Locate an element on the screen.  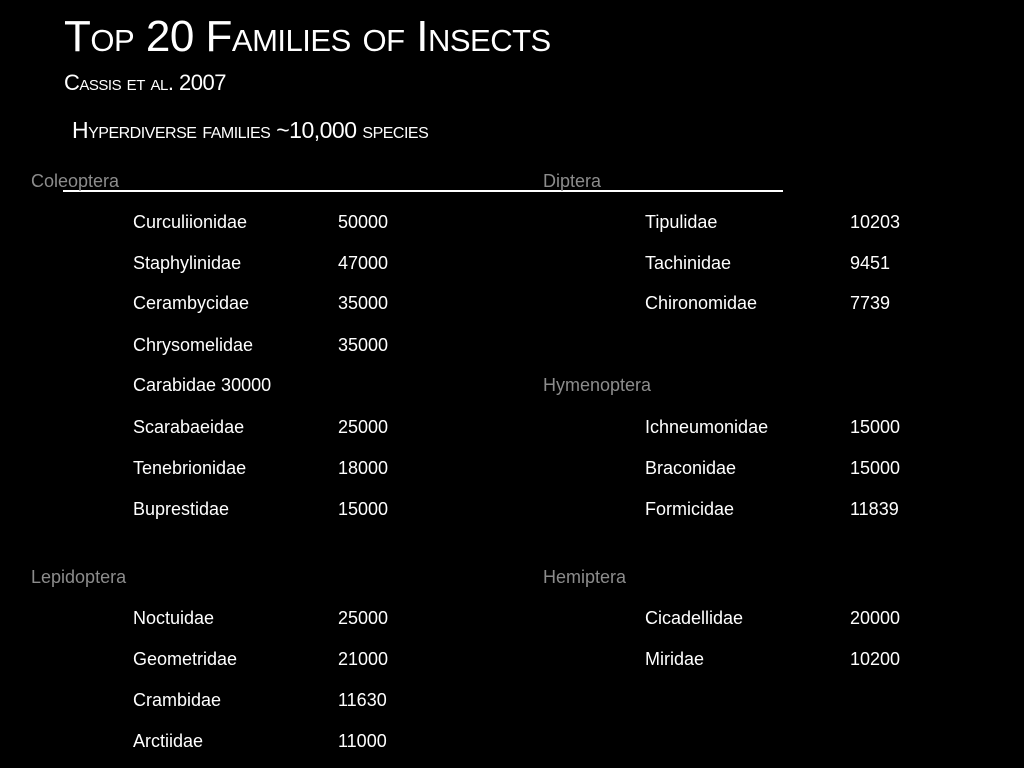
slide-title: Top 20 Families of Insects is located at coordinates (307, 36).